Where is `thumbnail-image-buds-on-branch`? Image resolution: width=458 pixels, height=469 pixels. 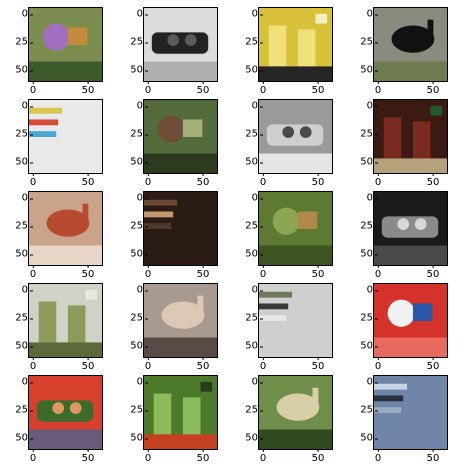 thumbnail-image-buds-on-branch is located at coordinates (295, 412).